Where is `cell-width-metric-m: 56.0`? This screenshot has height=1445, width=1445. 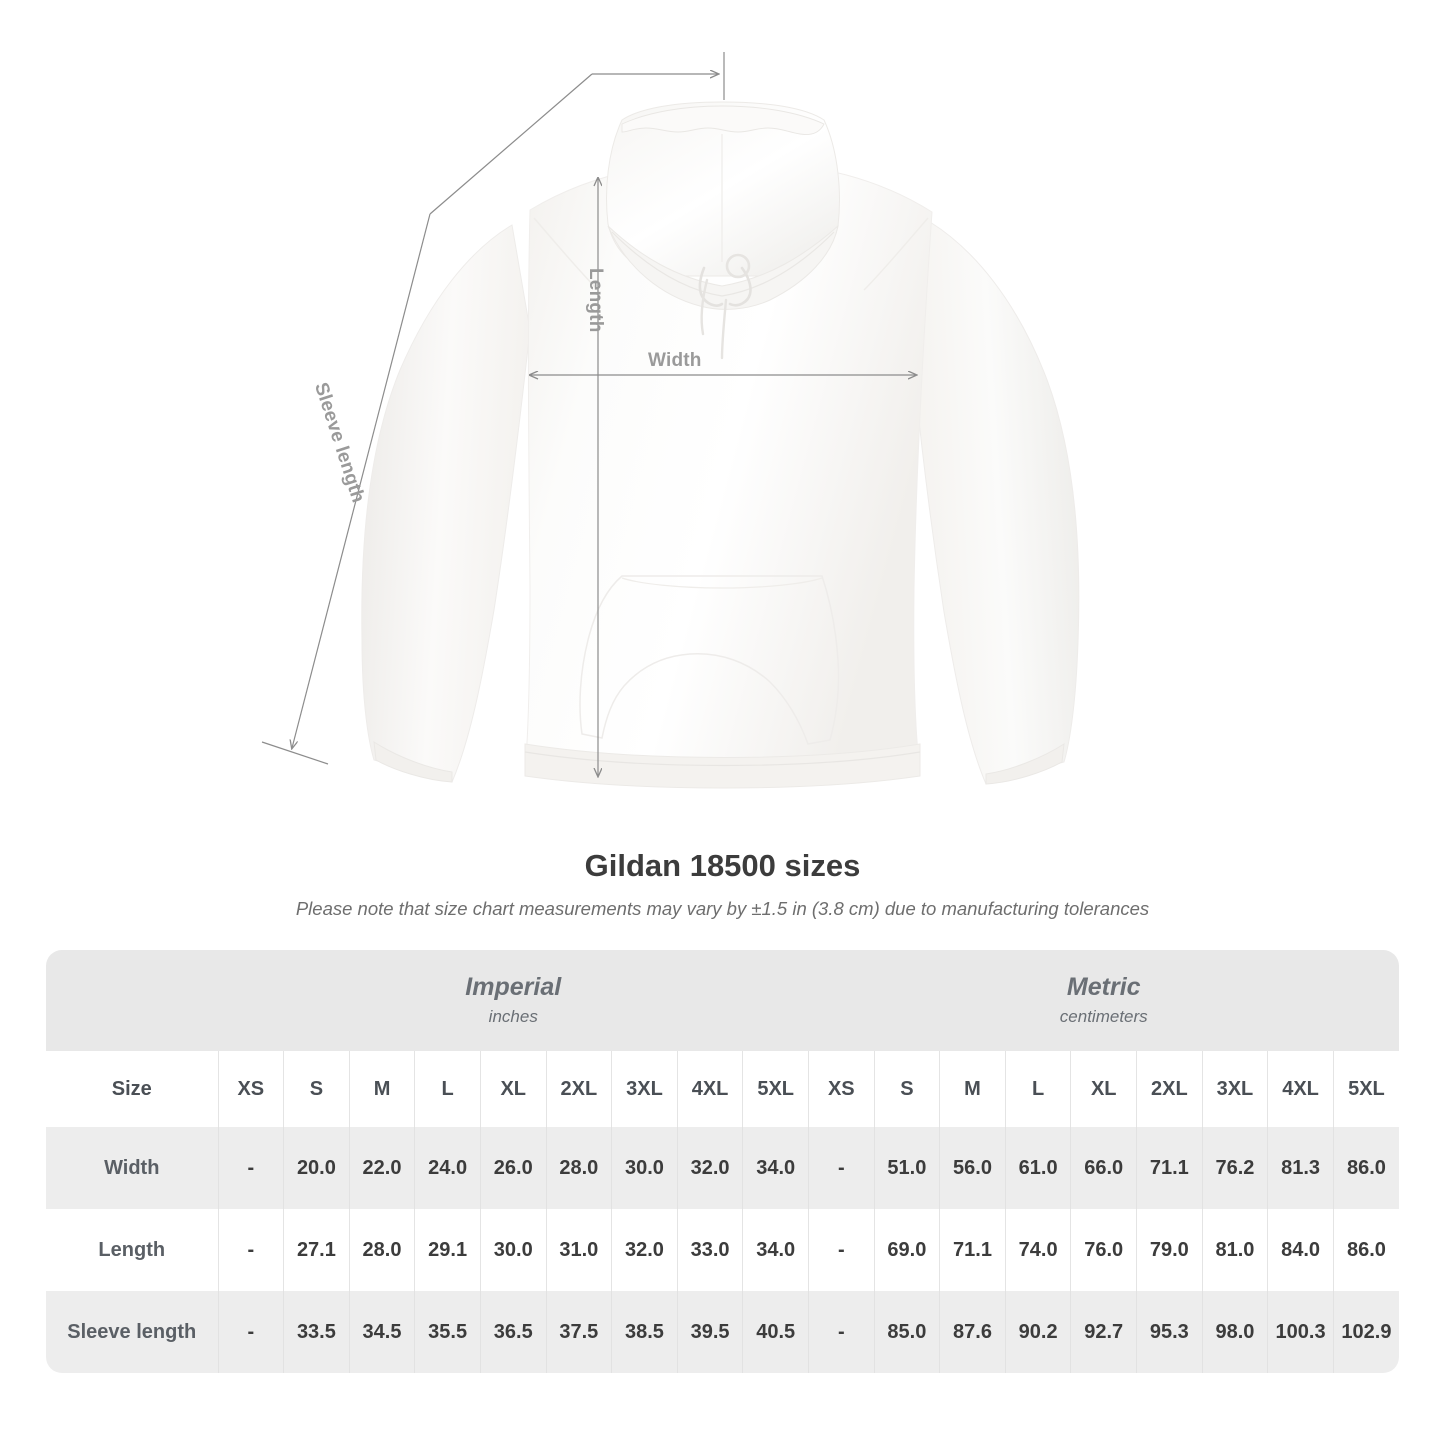 cell-width-metric-m: 56.0 is located at coordinates (972, 1168).